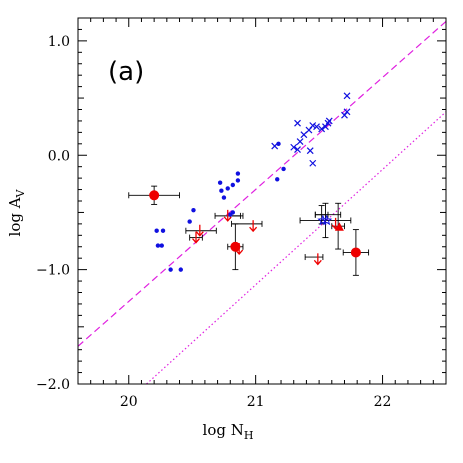  I want to click on triangle-point, so click(339, 226).